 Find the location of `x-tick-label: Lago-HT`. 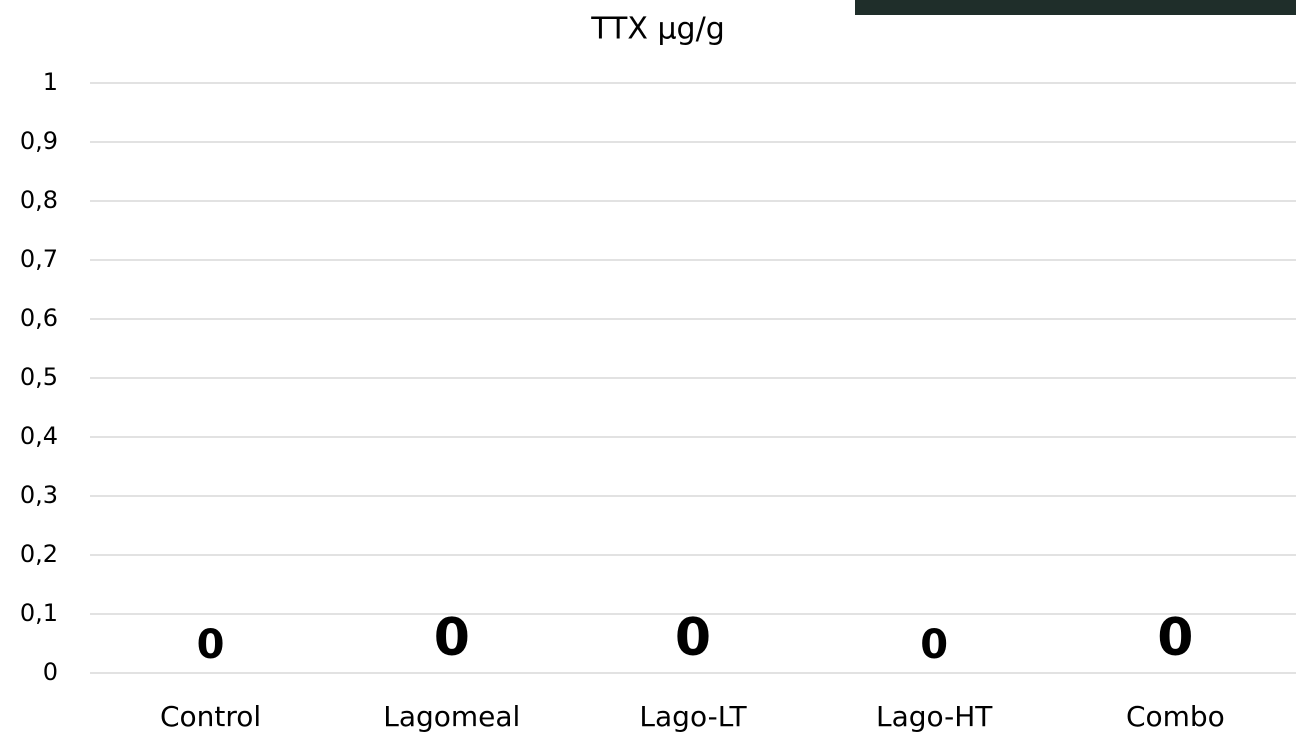

x-tick-label: Lago-HT is located at coordinates (934, 716).